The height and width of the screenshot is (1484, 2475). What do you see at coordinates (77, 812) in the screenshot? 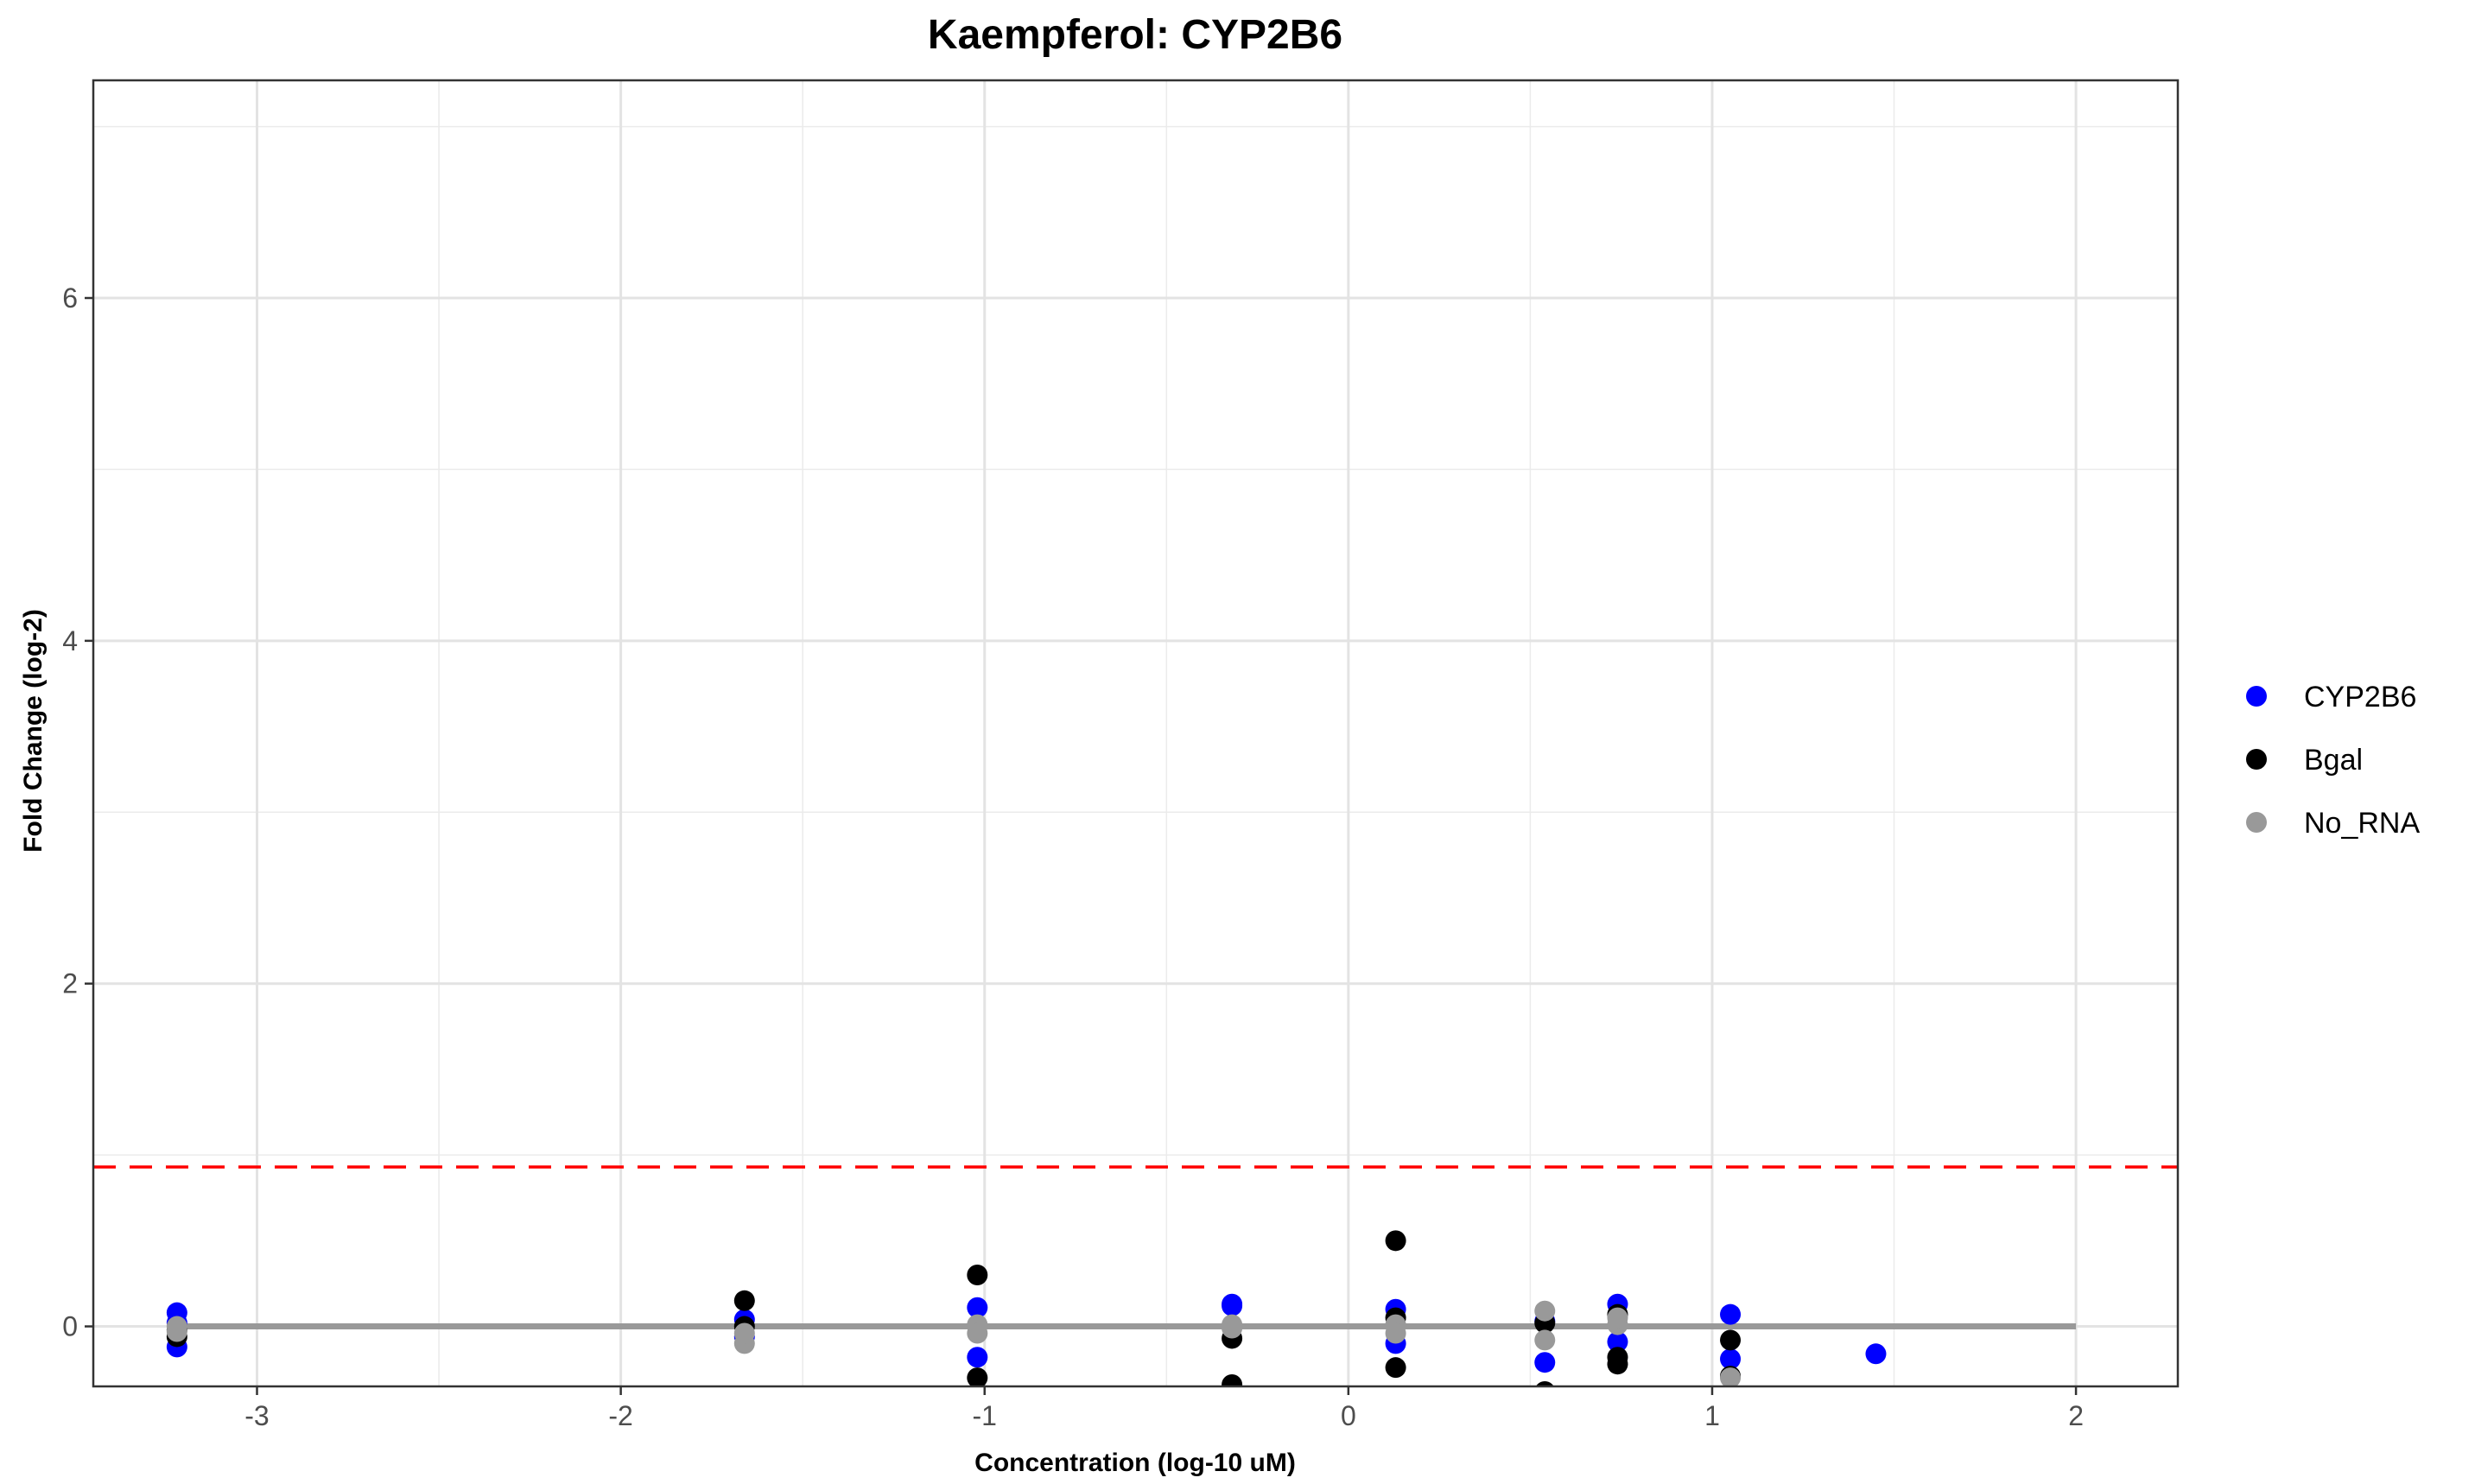
I see `y-axis-ticks: 0 2 4 6` at bounding box center [77, 812].